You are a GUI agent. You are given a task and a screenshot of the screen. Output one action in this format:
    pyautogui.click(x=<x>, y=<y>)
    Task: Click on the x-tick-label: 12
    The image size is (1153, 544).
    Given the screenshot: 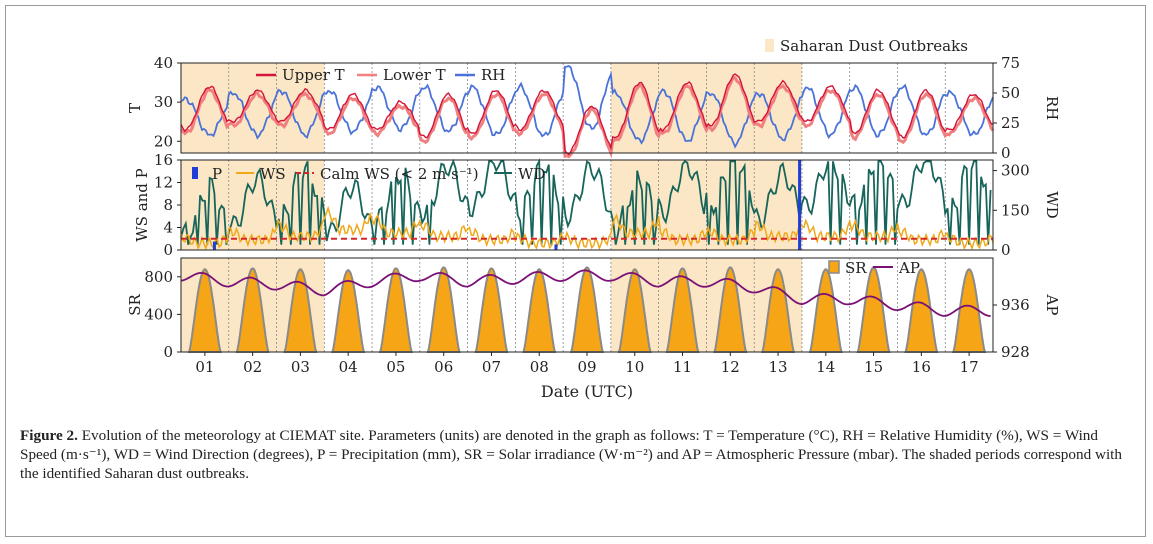 What is the action you would take?
    pyautogui.click(x=730, y=367)
    